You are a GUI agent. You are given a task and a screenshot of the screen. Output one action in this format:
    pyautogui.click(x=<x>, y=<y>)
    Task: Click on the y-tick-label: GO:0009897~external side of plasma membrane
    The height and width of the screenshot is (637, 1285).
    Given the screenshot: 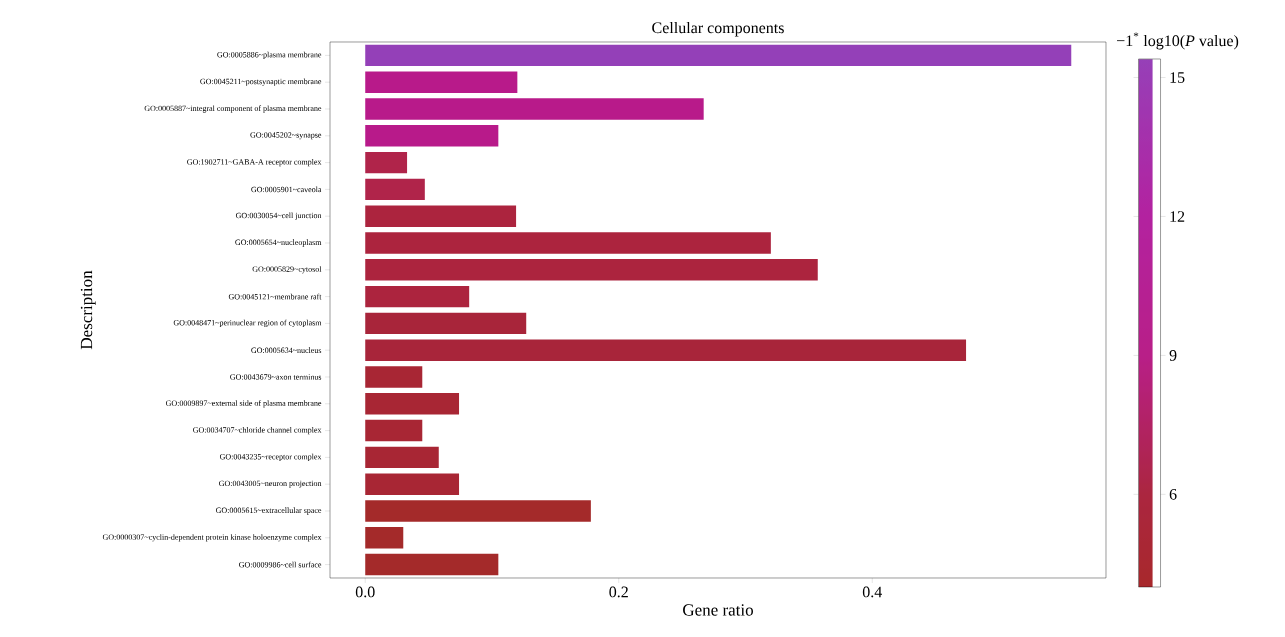 What is the action you would take?
    pyautogui.click(x=243, y=404)
    